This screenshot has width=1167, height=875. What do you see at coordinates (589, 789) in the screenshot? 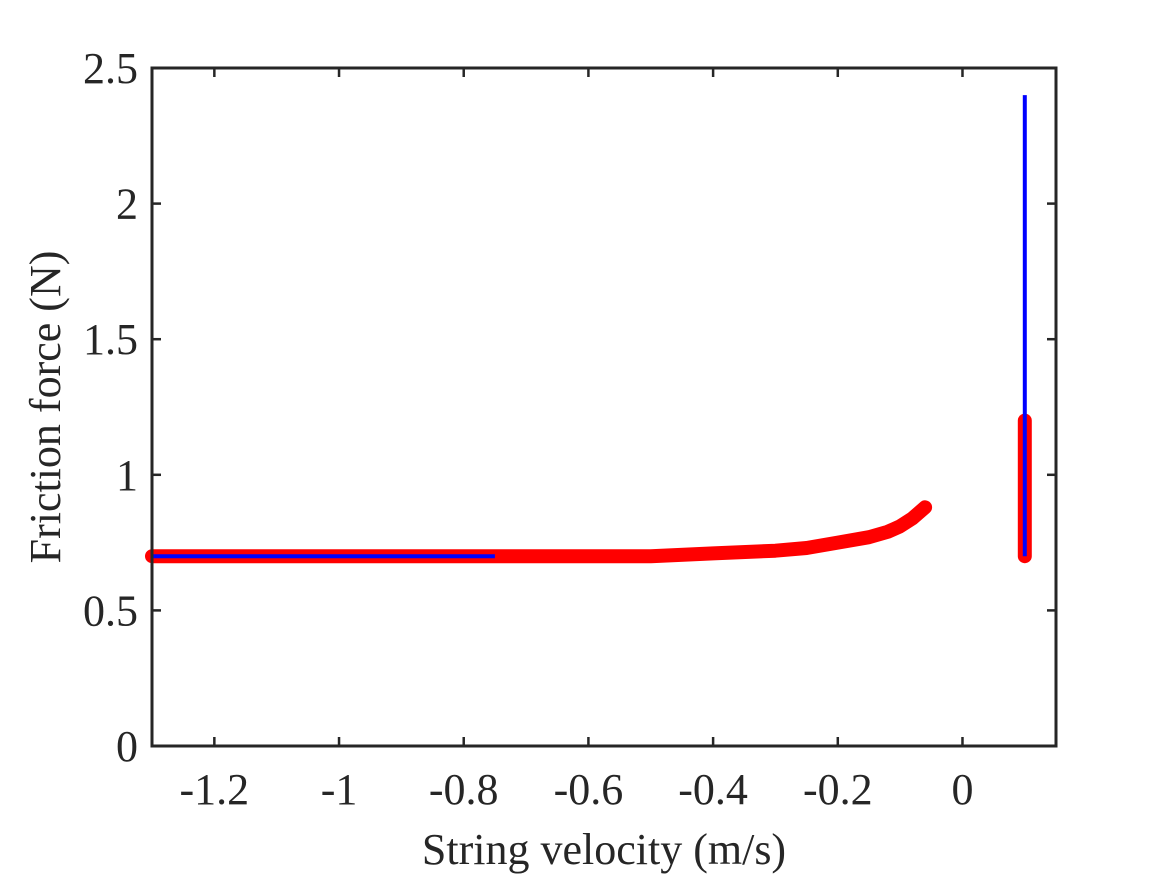
I see `x-tick-label: -0.6` at bounding box center [589, 789].